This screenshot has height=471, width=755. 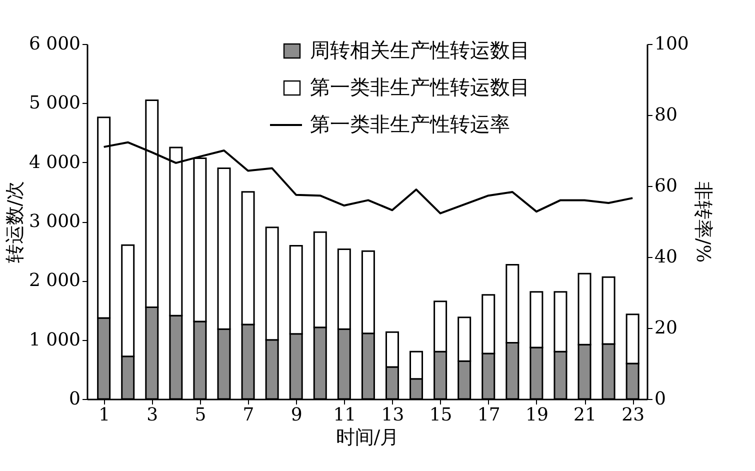 I want to click on x-tick-label: 15, so click(x=440, y=415).